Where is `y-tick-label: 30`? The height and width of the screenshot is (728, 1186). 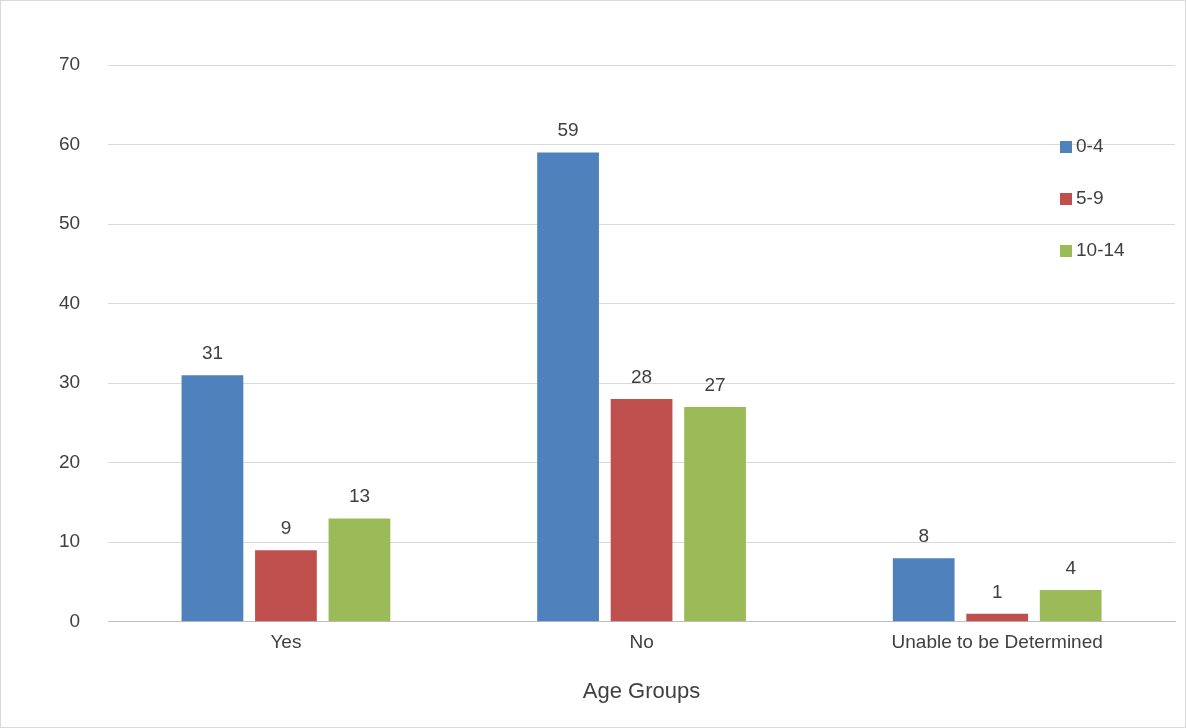 y-tick-label: 30 is located at coordinates (69, 382).